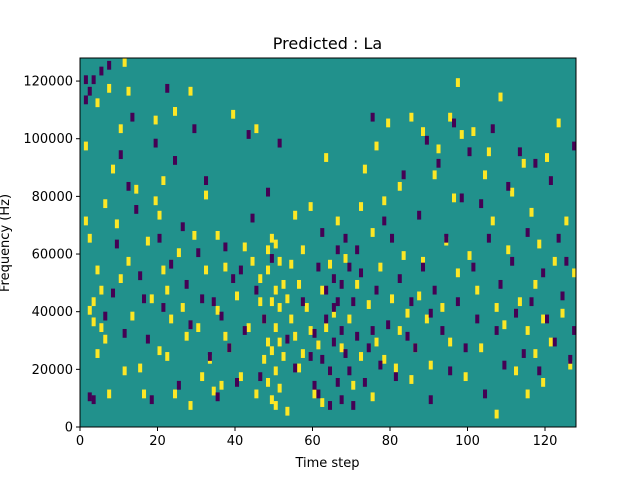 This screenshot has width=640, height=480. What do you see at coordinates (52, 255) in the screenshot?
I see `y-tick-label: 60000` at bounding box center [52, 255].